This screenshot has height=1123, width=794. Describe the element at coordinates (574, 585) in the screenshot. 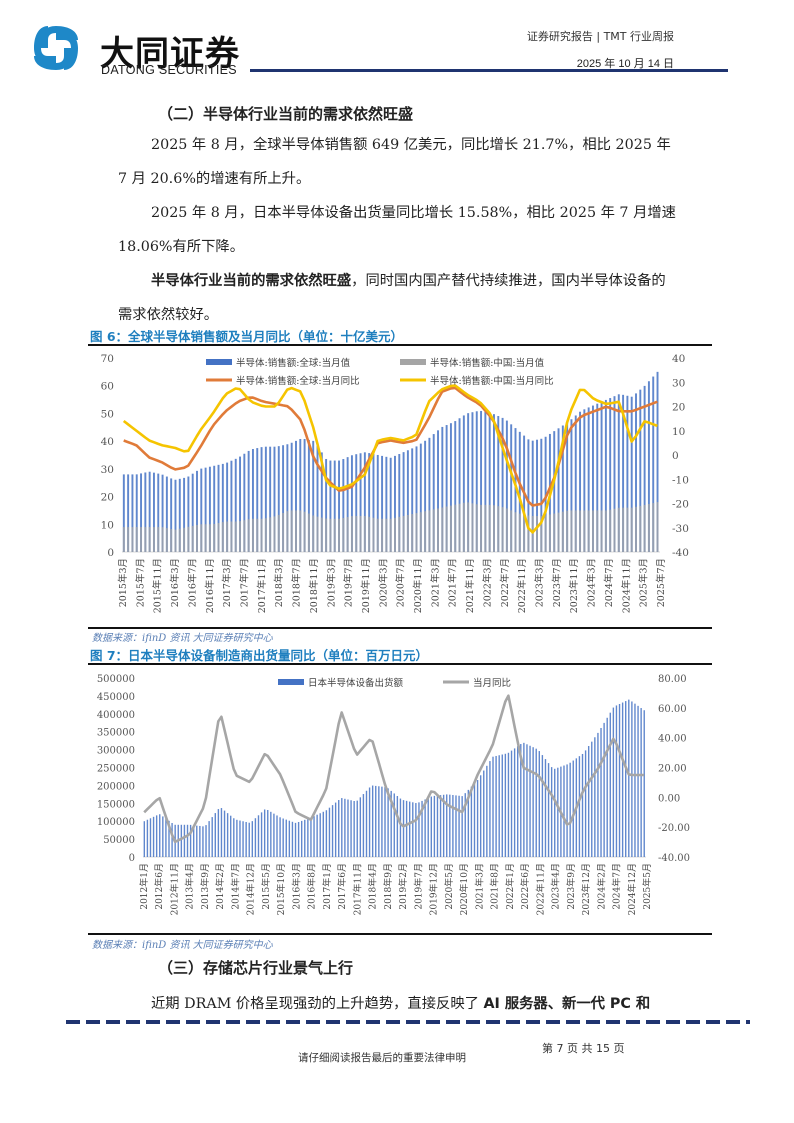

I see `x-tick: 2023年11月` at that location.